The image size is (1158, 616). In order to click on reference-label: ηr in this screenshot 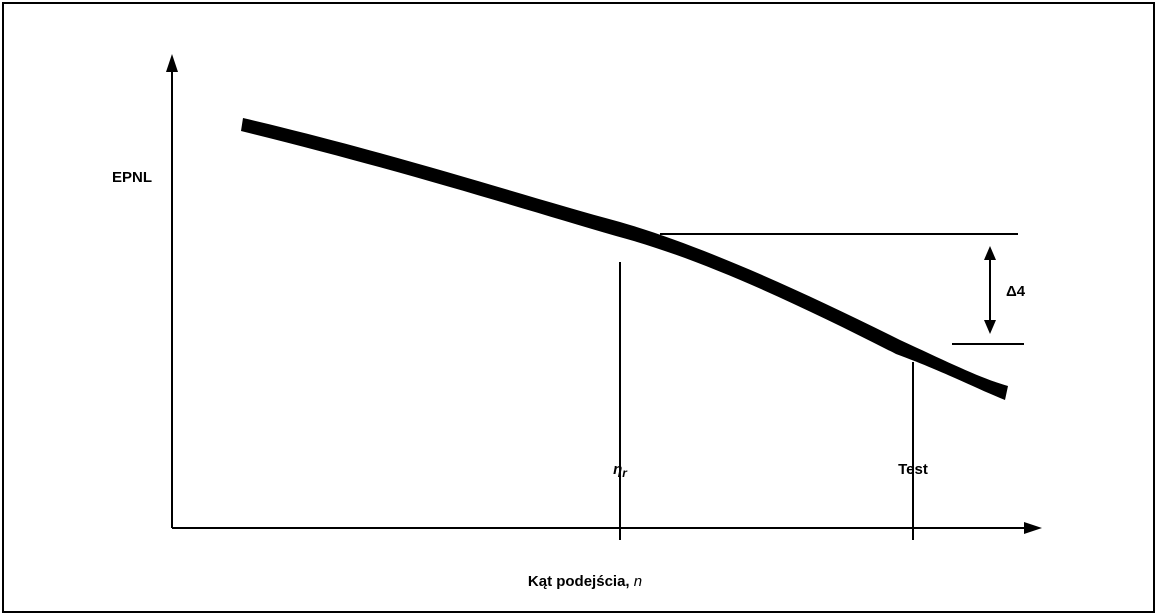, I will do `click(620, 470)`.